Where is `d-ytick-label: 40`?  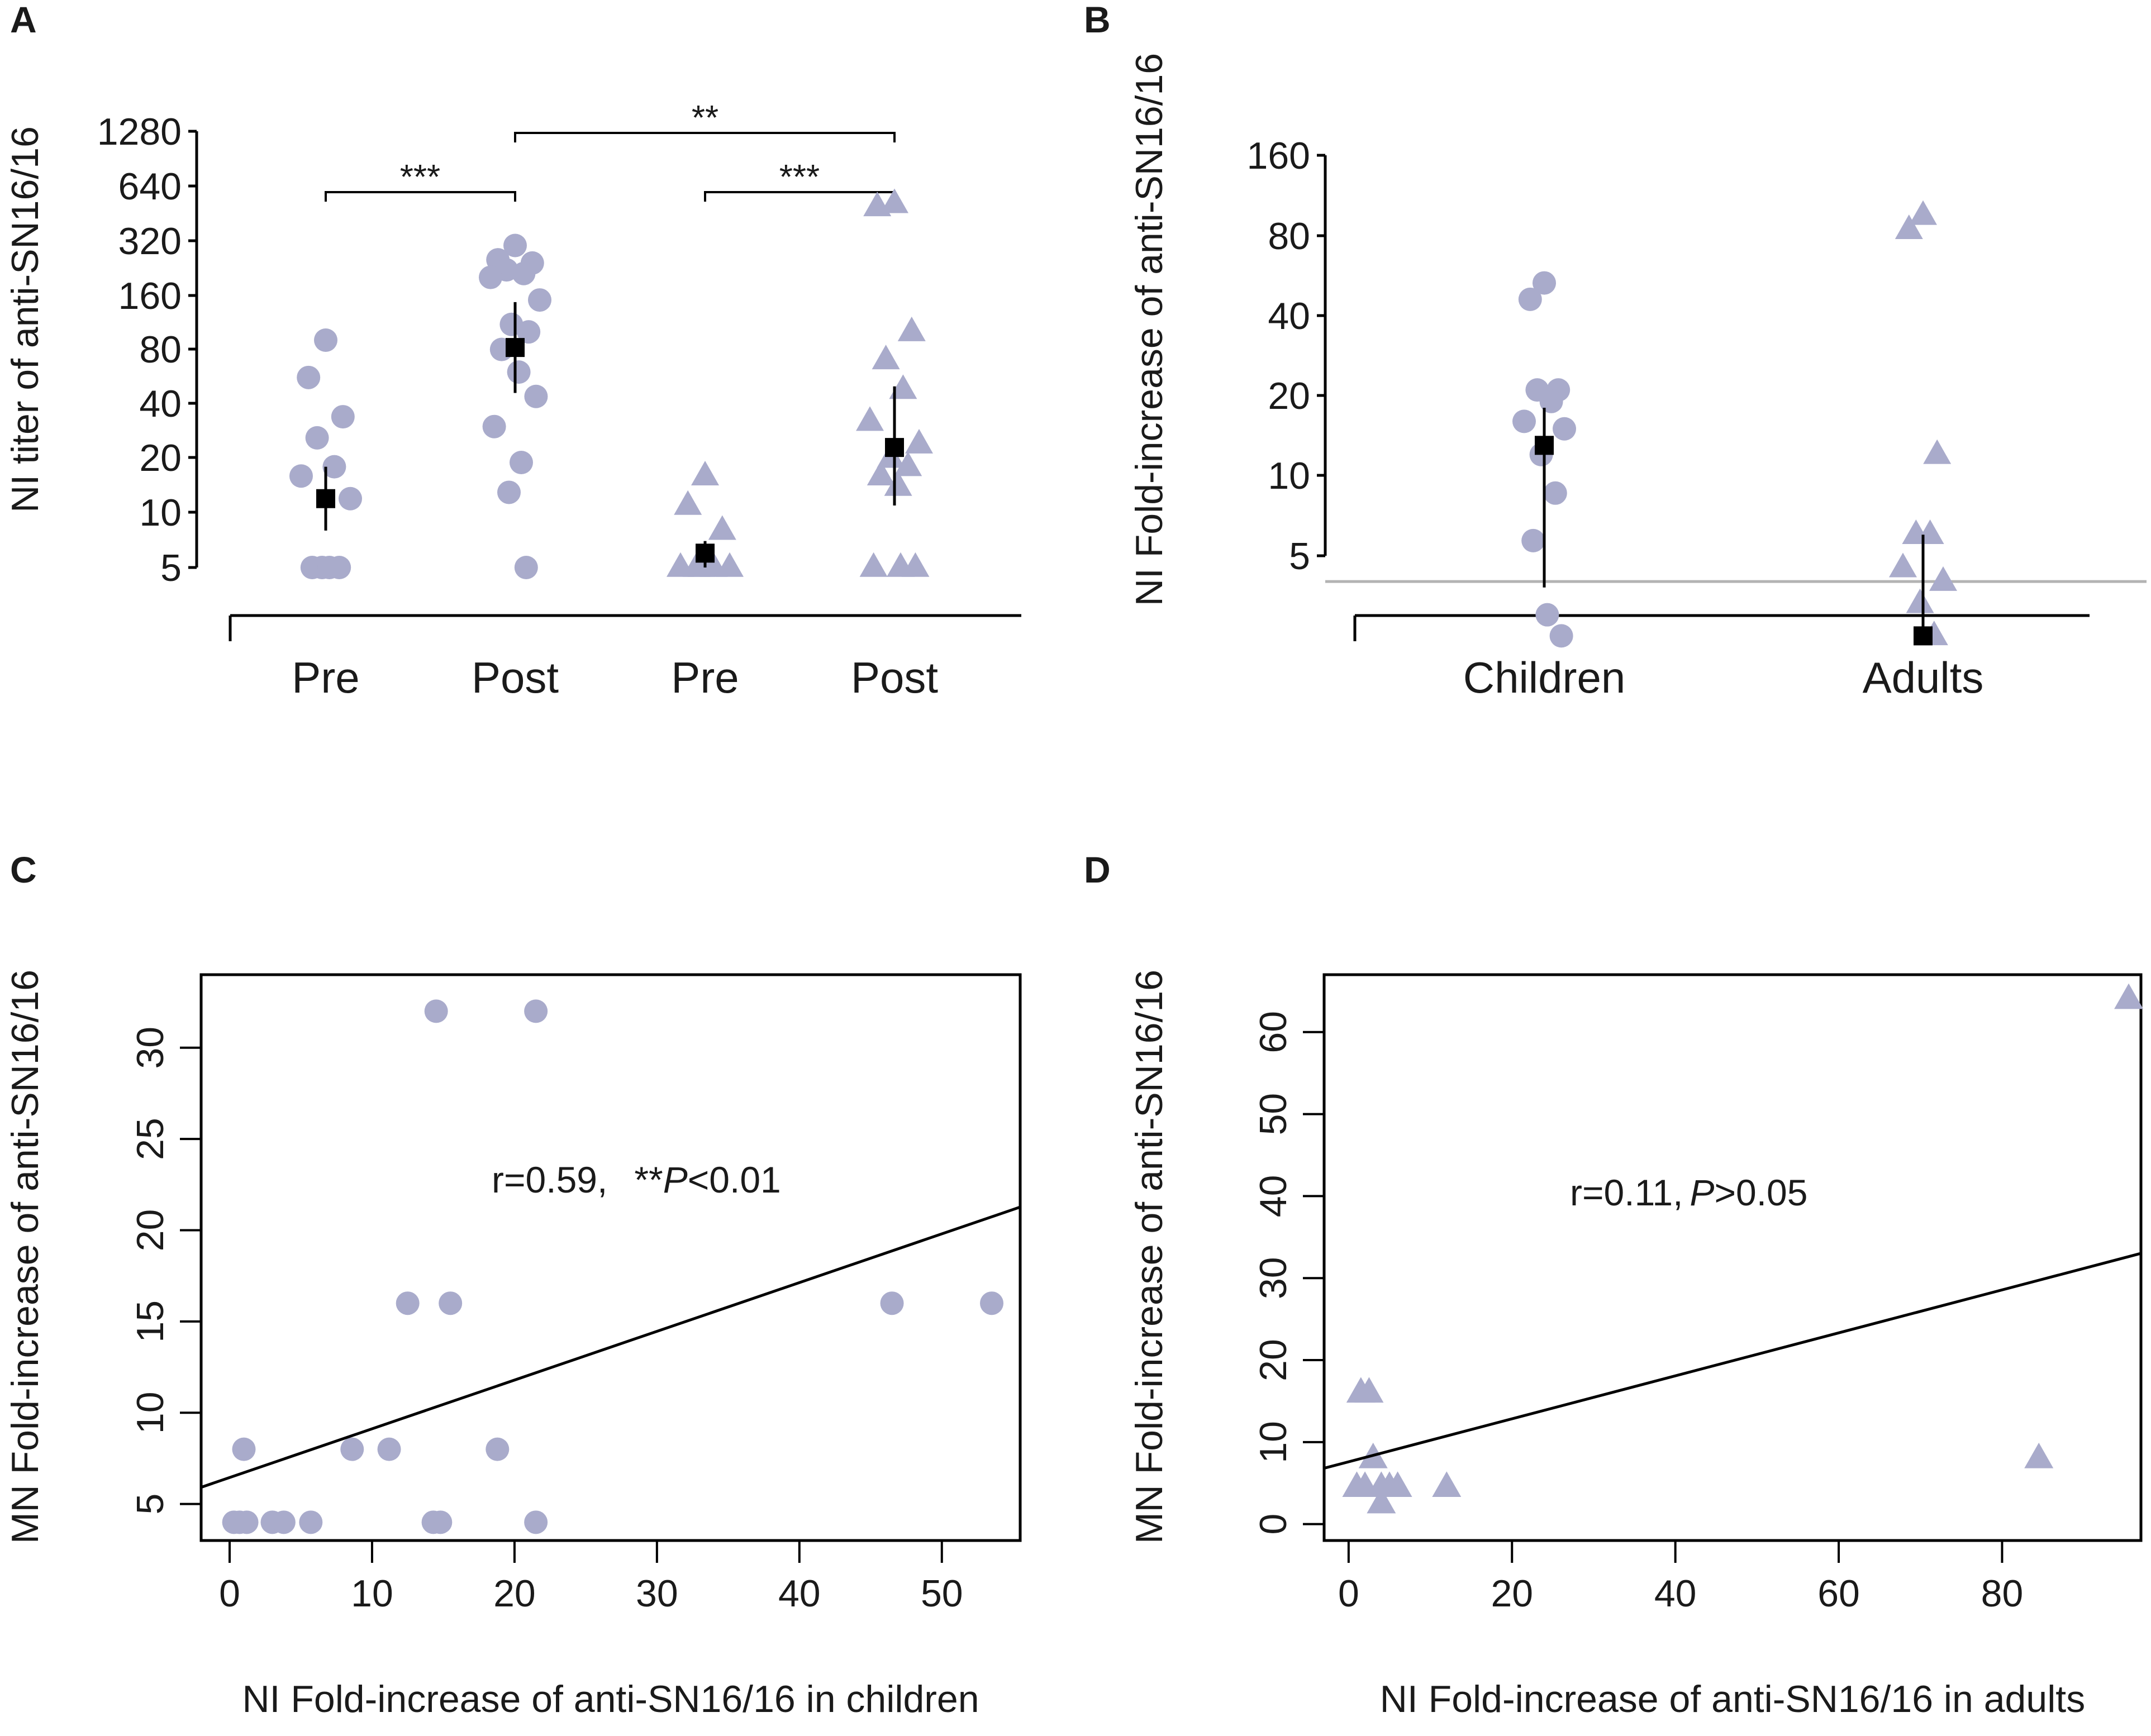 d-ytick-label: 40 is located at coordinates (1273, 1196).